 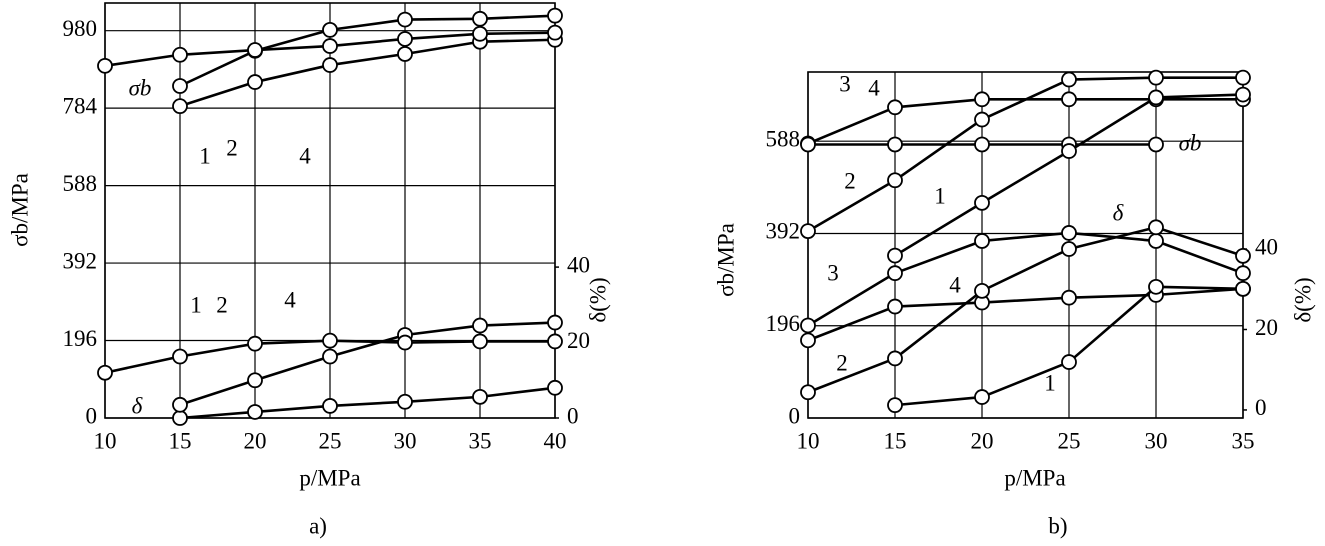 I want to click on x-tick-label: 40, so click(x=555, y=440).